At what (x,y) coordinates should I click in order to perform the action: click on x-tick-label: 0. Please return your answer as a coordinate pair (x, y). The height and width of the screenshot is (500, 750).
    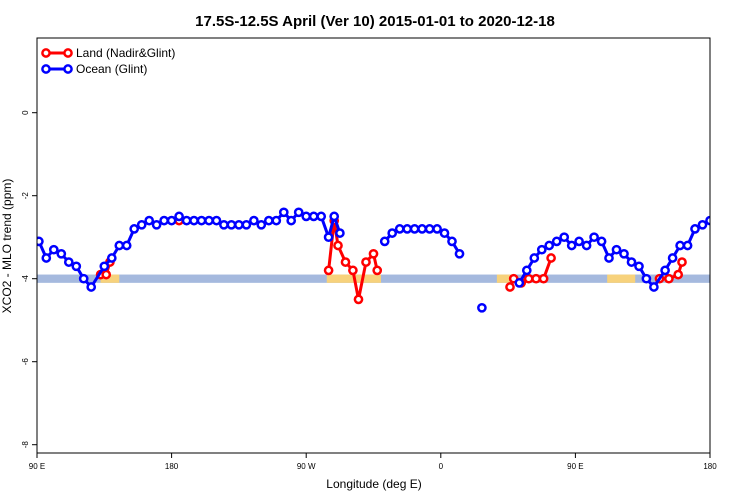
    Looking at the image, I should click on (441, 466).